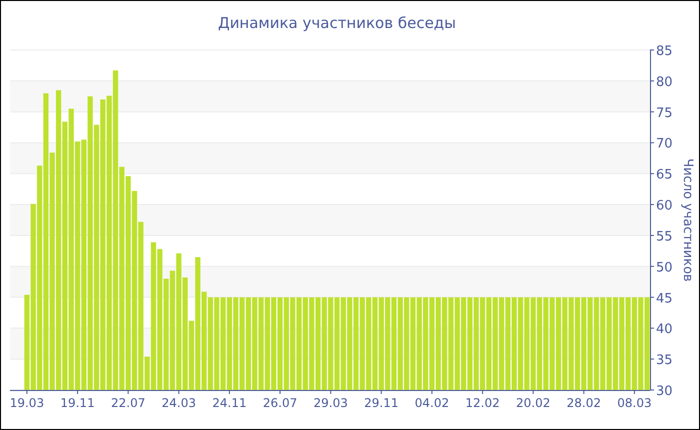 The image size is (700, 430). I want to click on y-tick-label: 55, so click(664, 236).